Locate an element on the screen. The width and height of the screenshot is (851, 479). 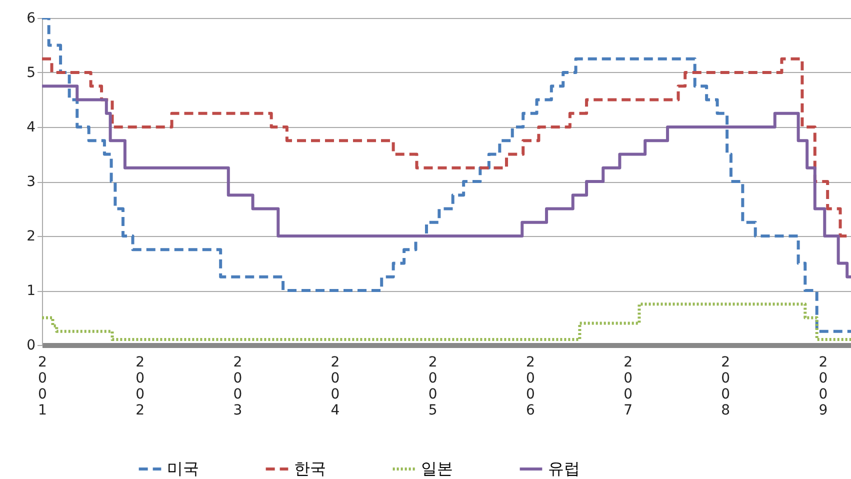
legend-label: 미국 is located at coordinates (183, 468).